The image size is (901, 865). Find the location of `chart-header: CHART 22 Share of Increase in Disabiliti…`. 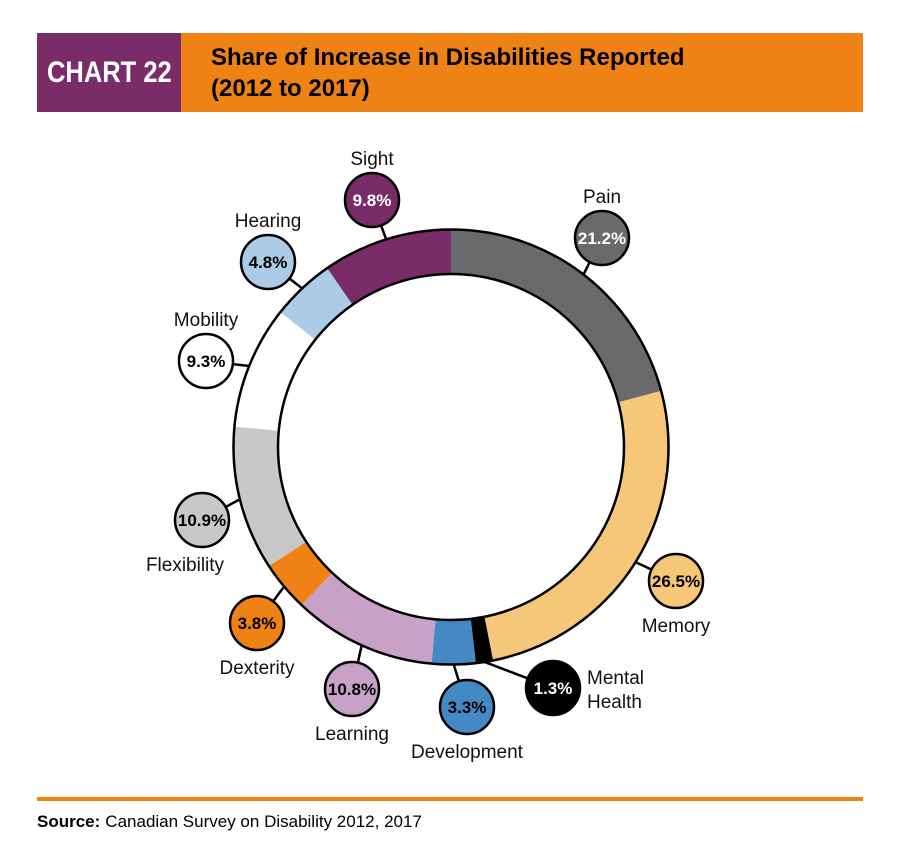

chart-header: CHART 22 Share of Increase in Disabiliti… is located at coordinates (450, 72).